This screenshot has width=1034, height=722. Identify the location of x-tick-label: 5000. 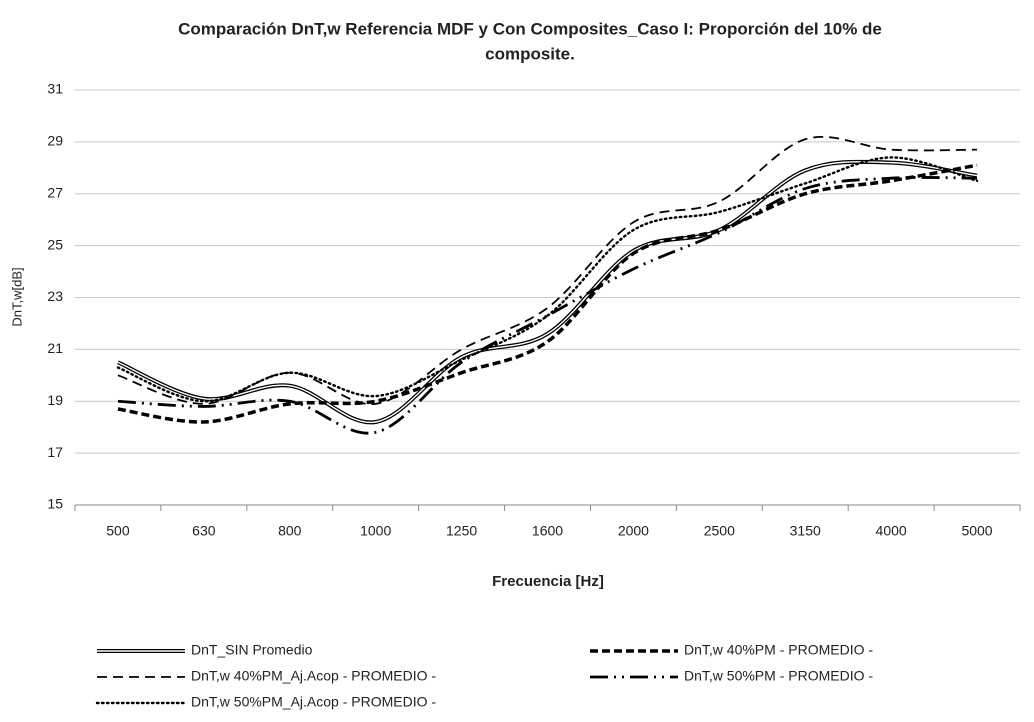
(976, 531).